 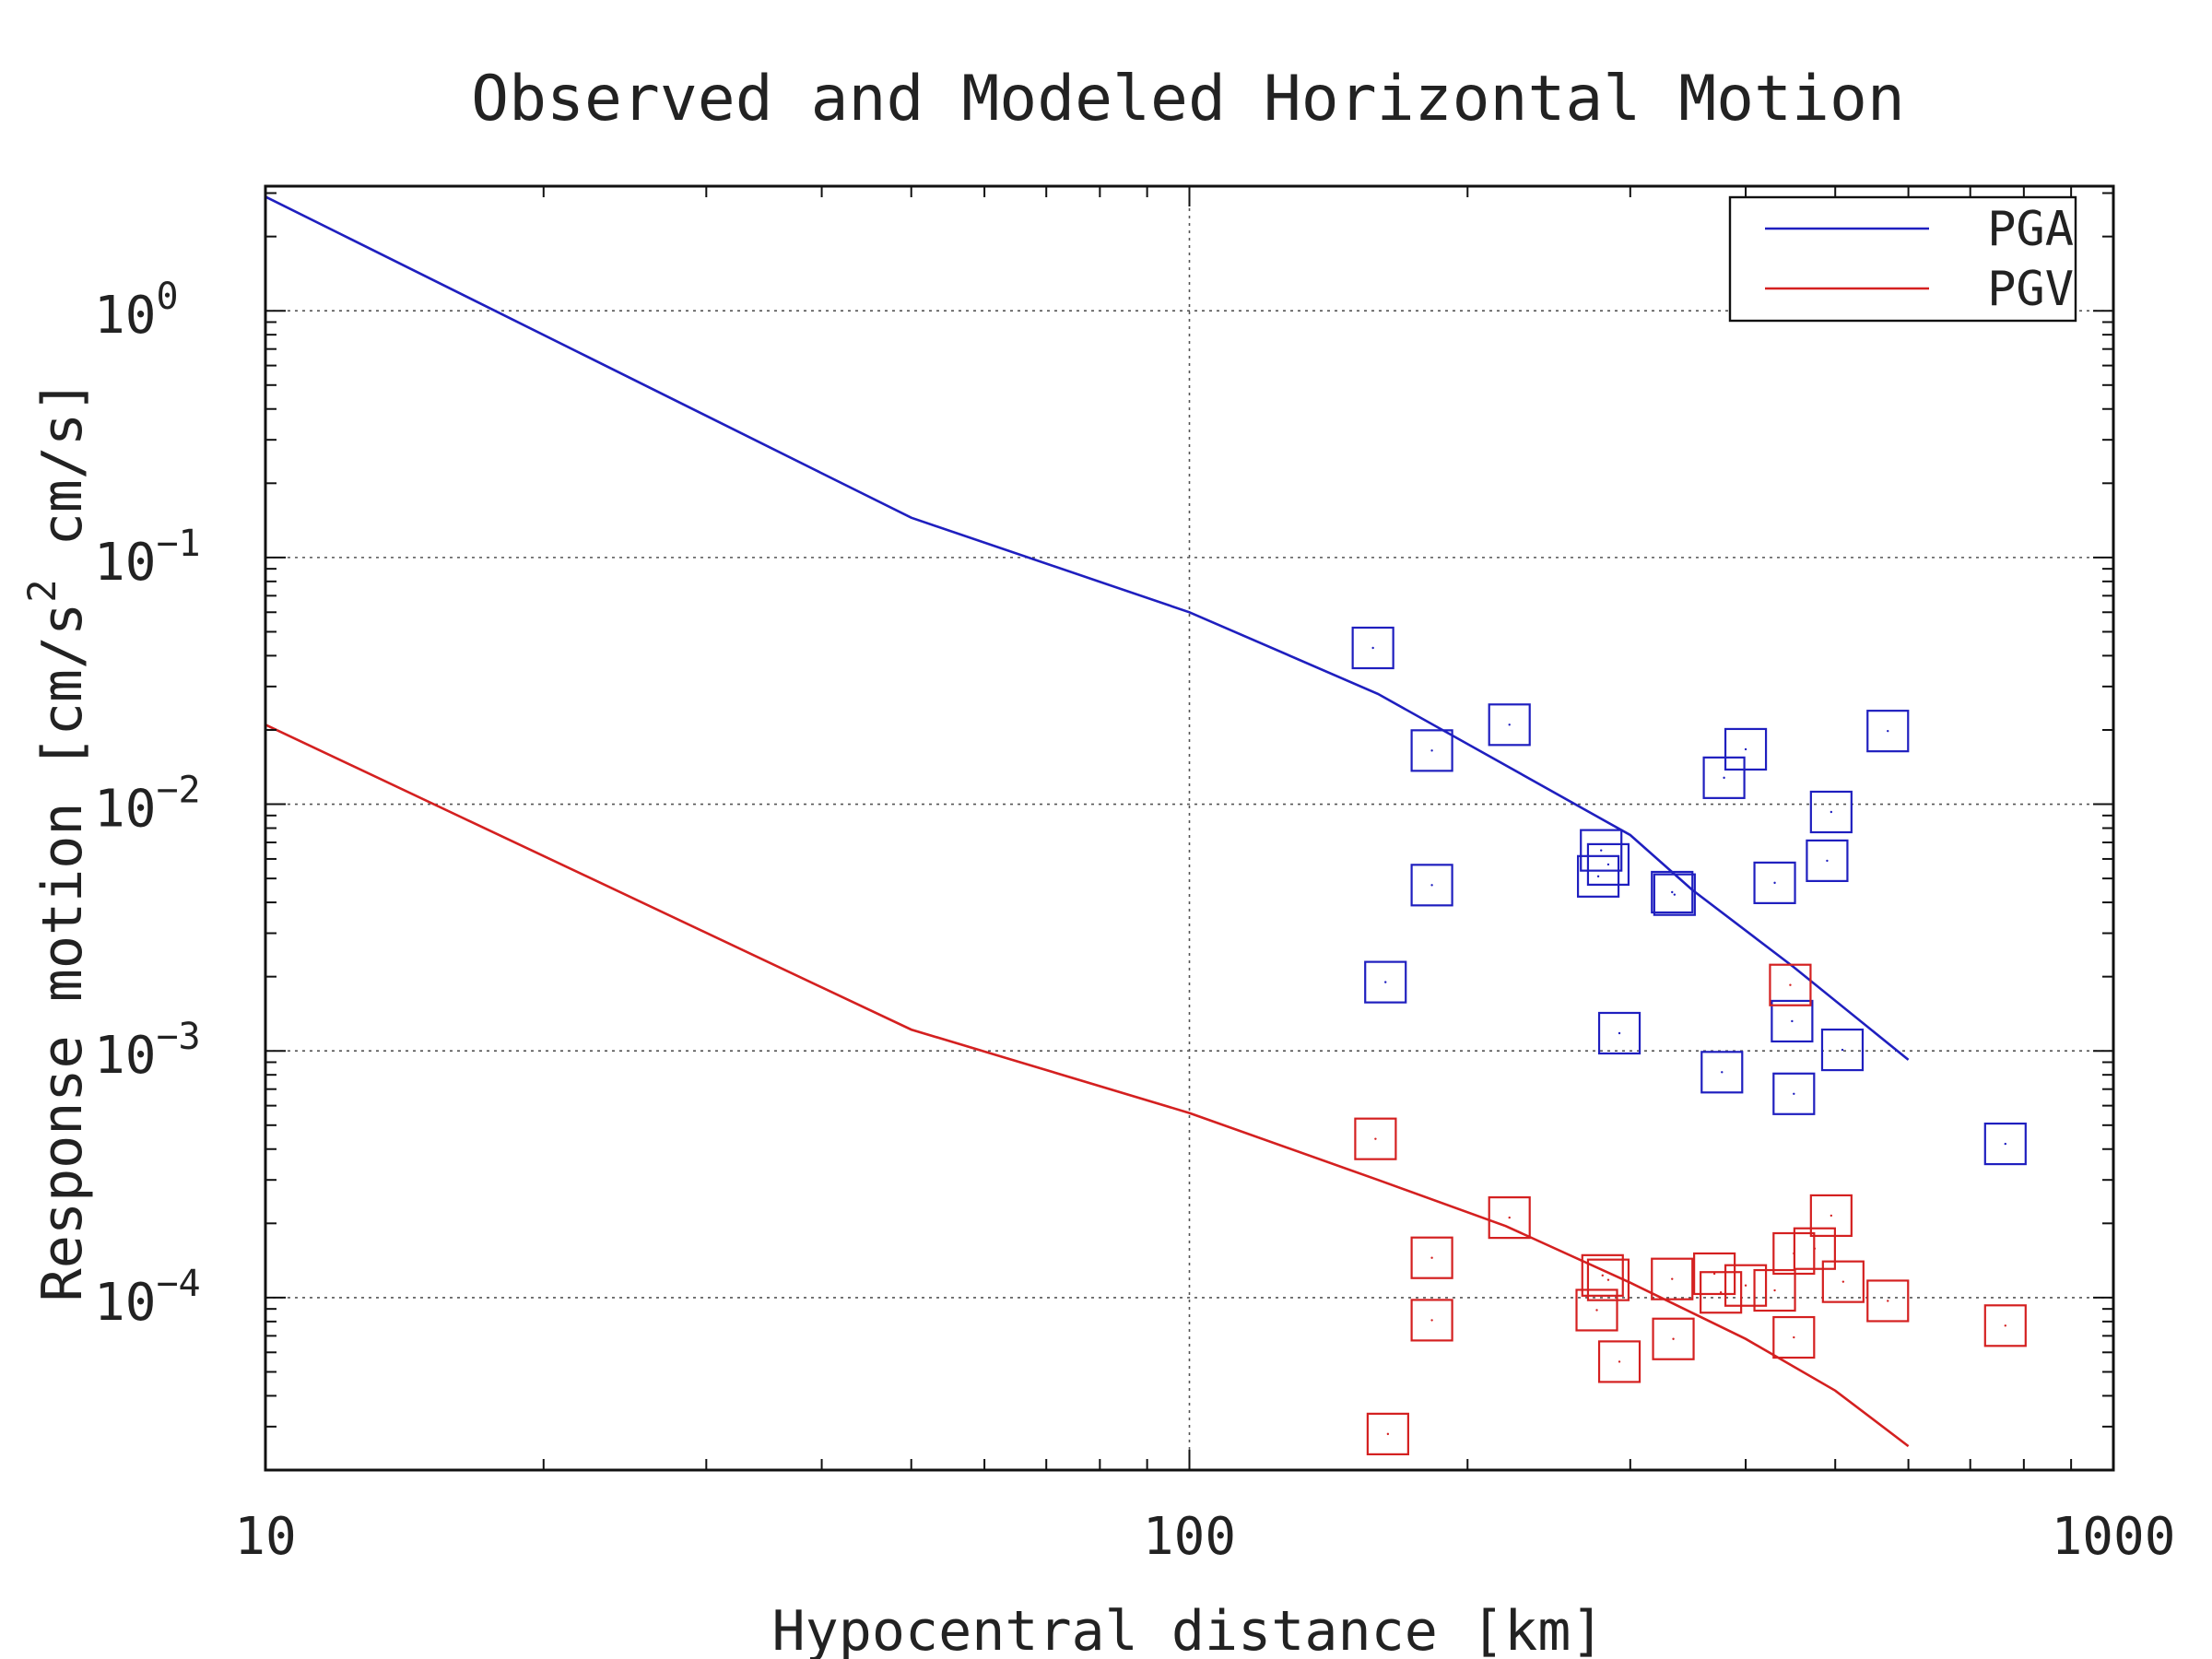 What do you see at coordinates (1902, 259) in the screenshot?
I see `legend-box` at bounding box center [1902, 259].